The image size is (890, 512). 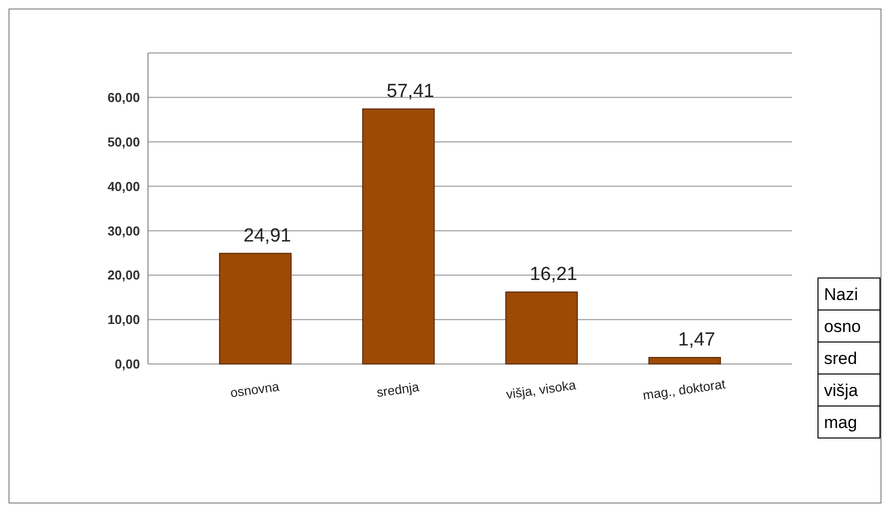 I want to click on y-tick-label: 30,00, so click(x=123, y=230).